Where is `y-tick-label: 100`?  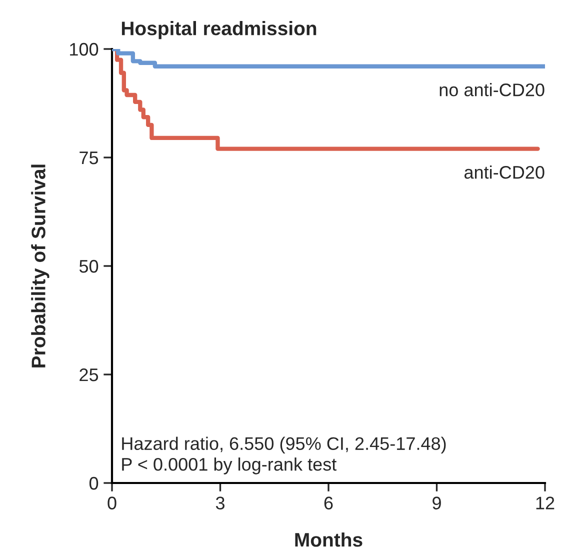 y-tick-label: 100 is located at coordinates (84, 49).